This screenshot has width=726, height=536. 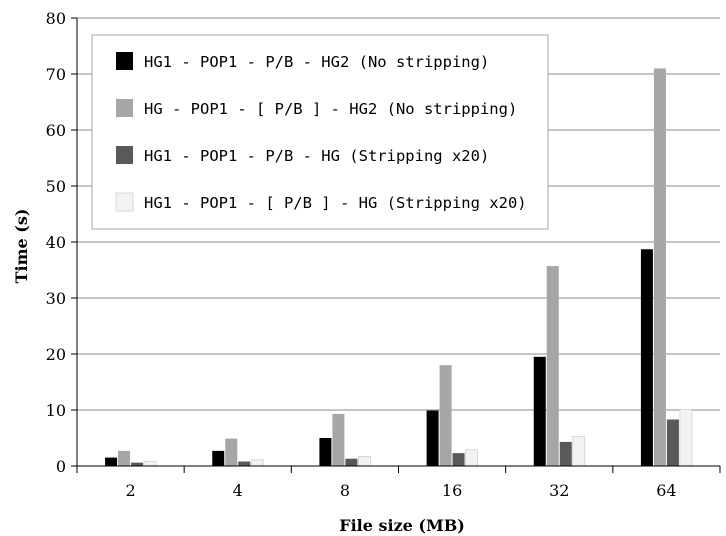 What do you see at coordinates (559, 490) in the screenshot?
I see `x-tick-label: 32` at bounding box center [559, 490].